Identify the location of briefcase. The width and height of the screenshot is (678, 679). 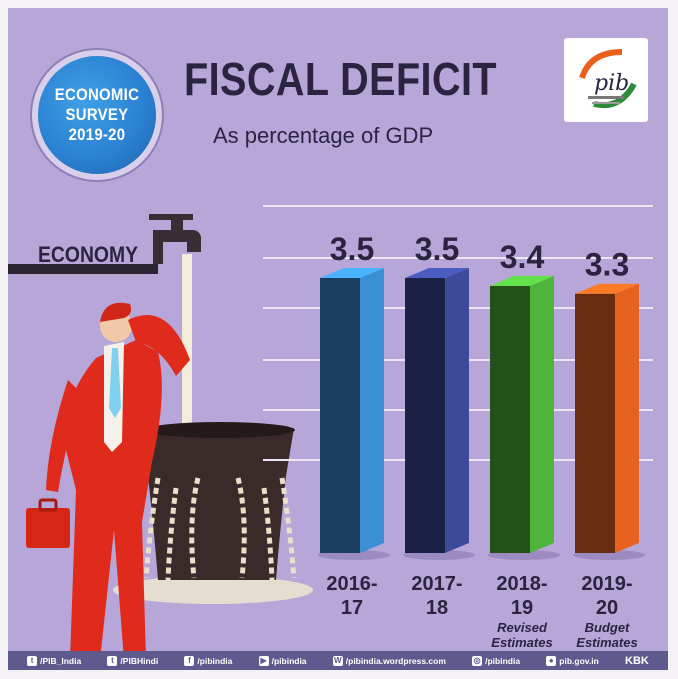
(48, 528).